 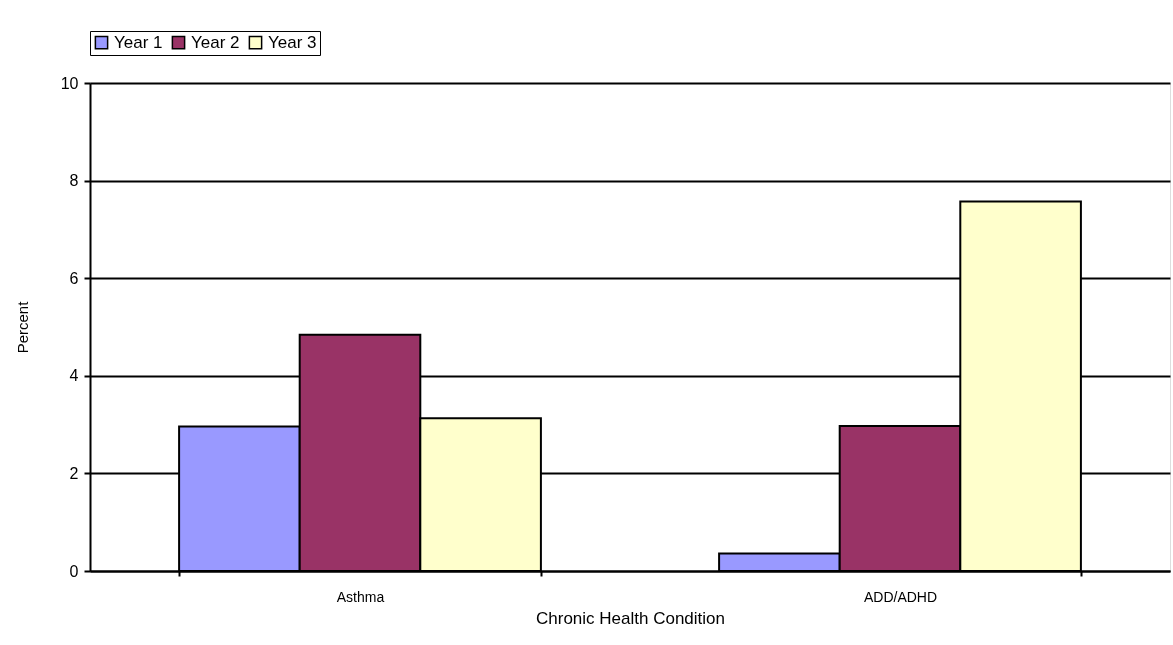 I want to click on x-tick-label: ADD/ADHD, so click(x=900, y=596).